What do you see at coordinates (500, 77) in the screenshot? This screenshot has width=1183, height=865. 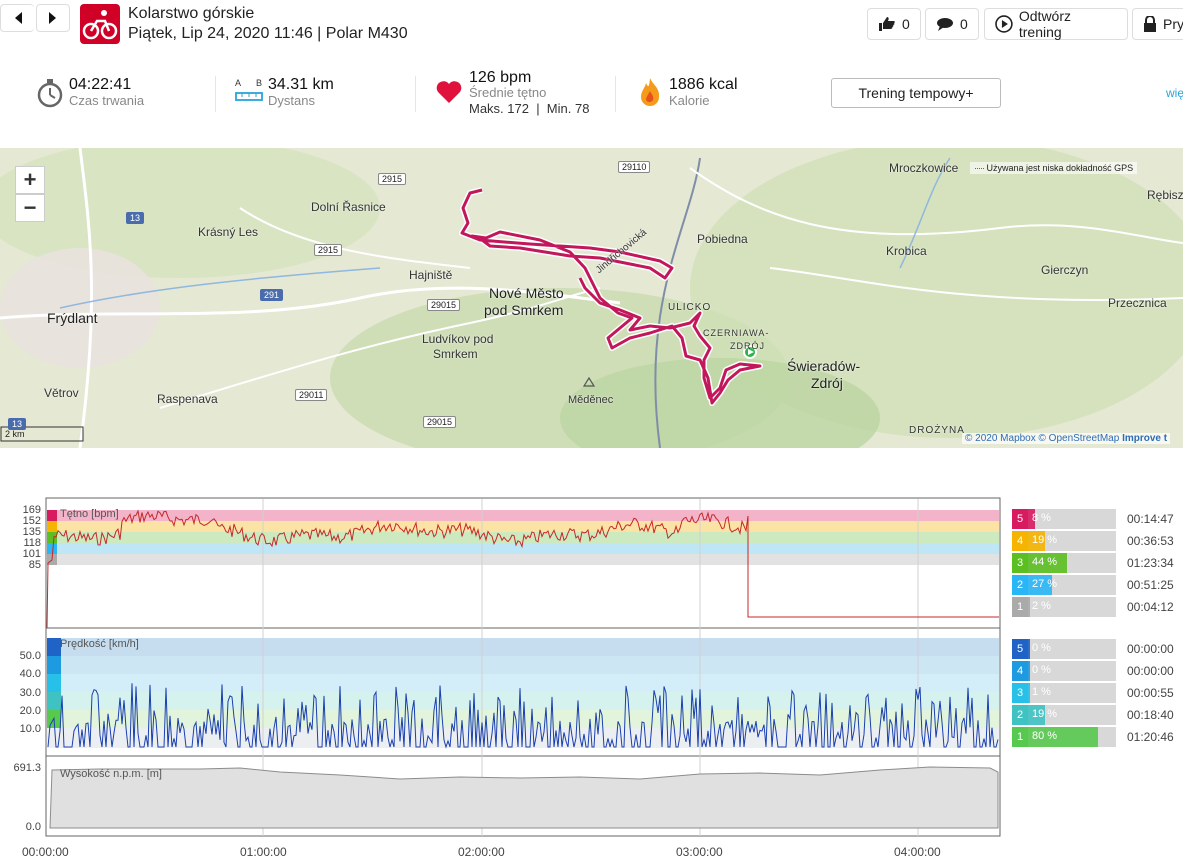 I see `heart-rate-value: 126 bpm` at bounding box center [500, 77].